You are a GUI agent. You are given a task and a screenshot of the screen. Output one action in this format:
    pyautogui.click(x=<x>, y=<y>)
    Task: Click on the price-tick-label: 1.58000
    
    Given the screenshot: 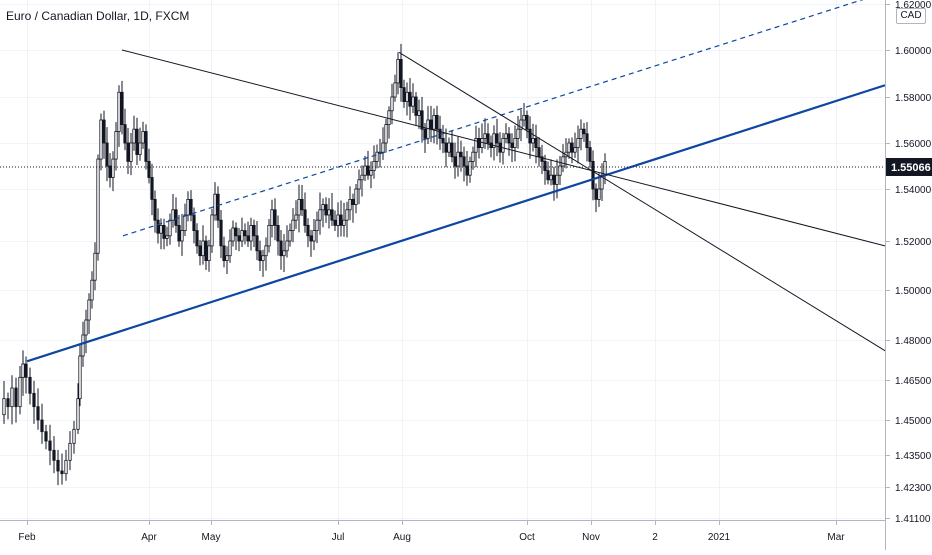 What is the action you would take?
    pyautogui.click(x=913, y=98)
    